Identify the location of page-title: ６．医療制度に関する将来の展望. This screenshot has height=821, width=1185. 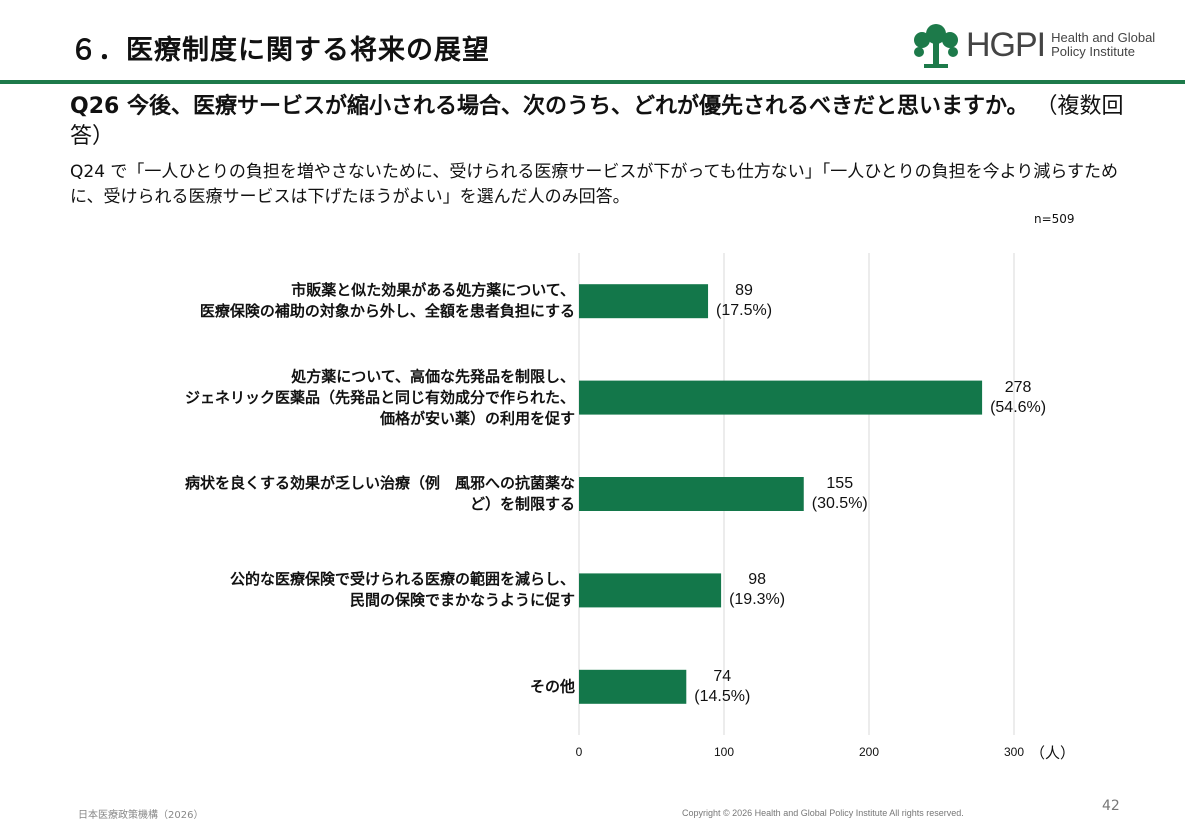
(280, 50).